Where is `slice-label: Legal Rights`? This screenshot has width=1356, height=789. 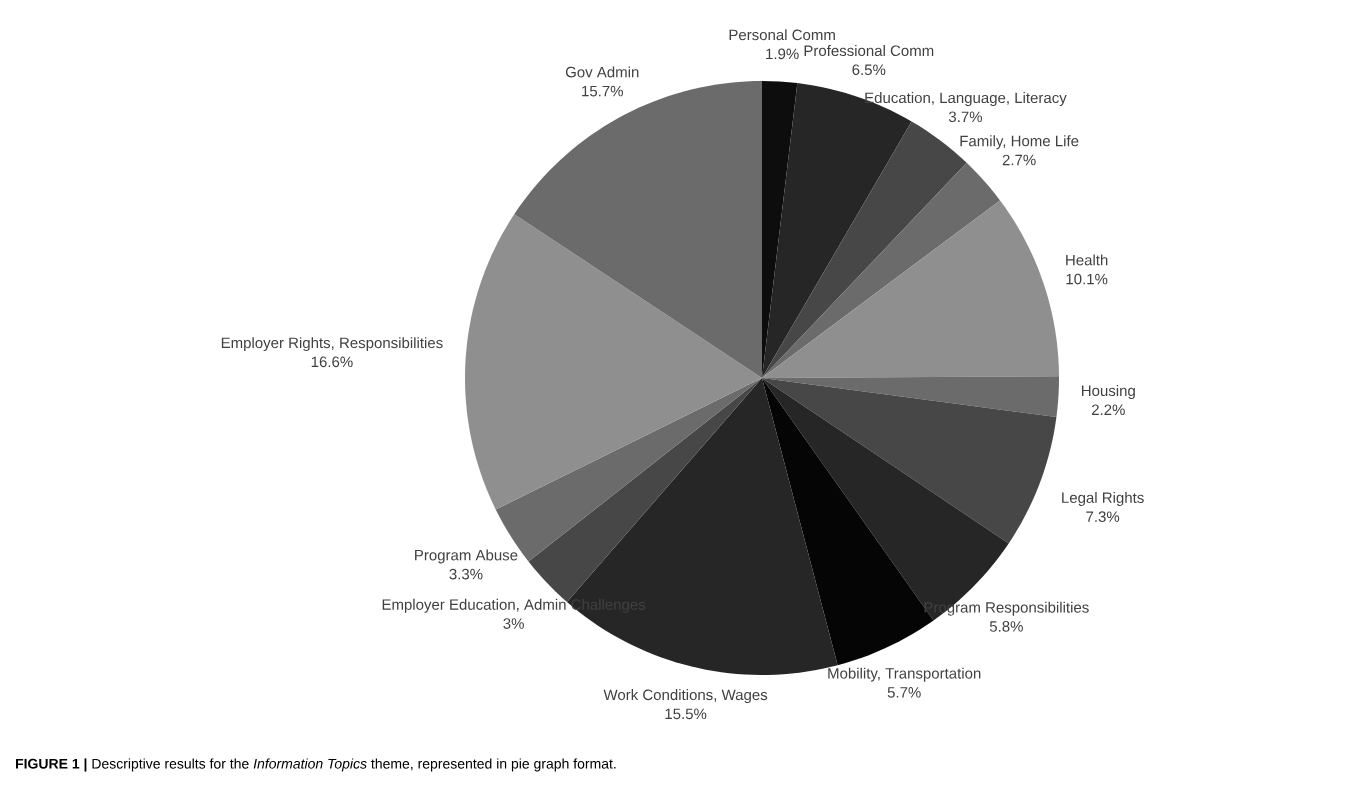
slice-label: Legal Rights is located at coordinates (1103, 498).